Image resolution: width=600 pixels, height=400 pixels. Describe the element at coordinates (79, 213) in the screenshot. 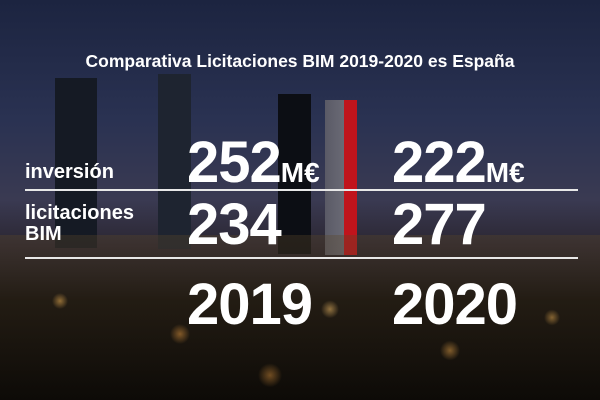

I see `label-line: licitaciones` at that location.